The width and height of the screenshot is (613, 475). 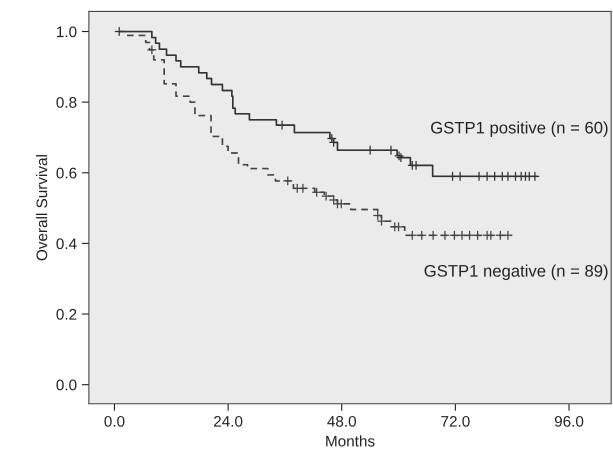 What do you see at coordinates (66, 385) in the screenshot?
I see `y-tick-label: 0.0` at bounding box center [66, 385].